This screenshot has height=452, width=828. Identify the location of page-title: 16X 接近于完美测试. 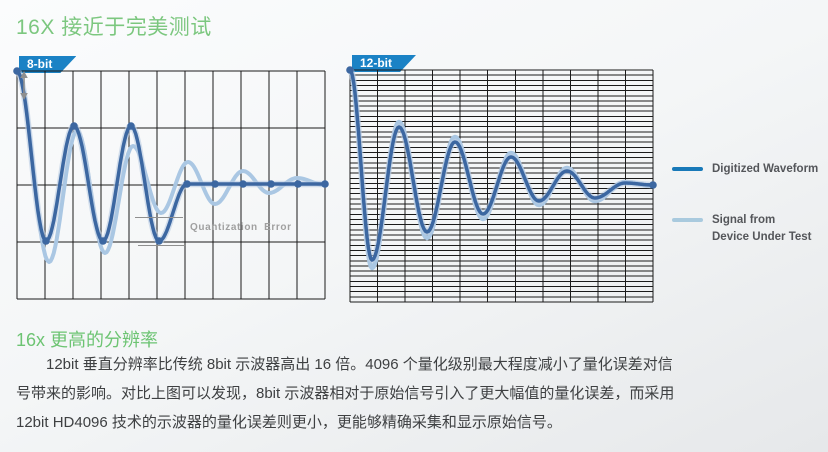
(114, 27).